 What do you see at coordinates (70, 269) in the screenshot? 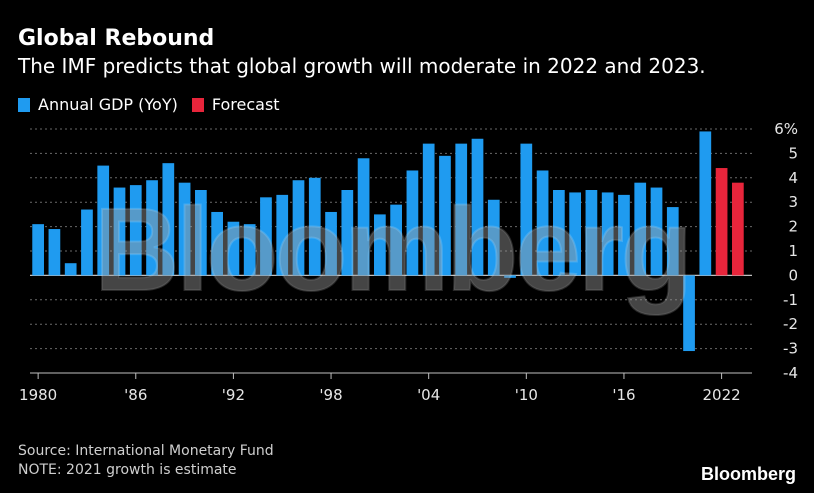
I see `bar-gdp-1982` at bounding box center [70, 269].